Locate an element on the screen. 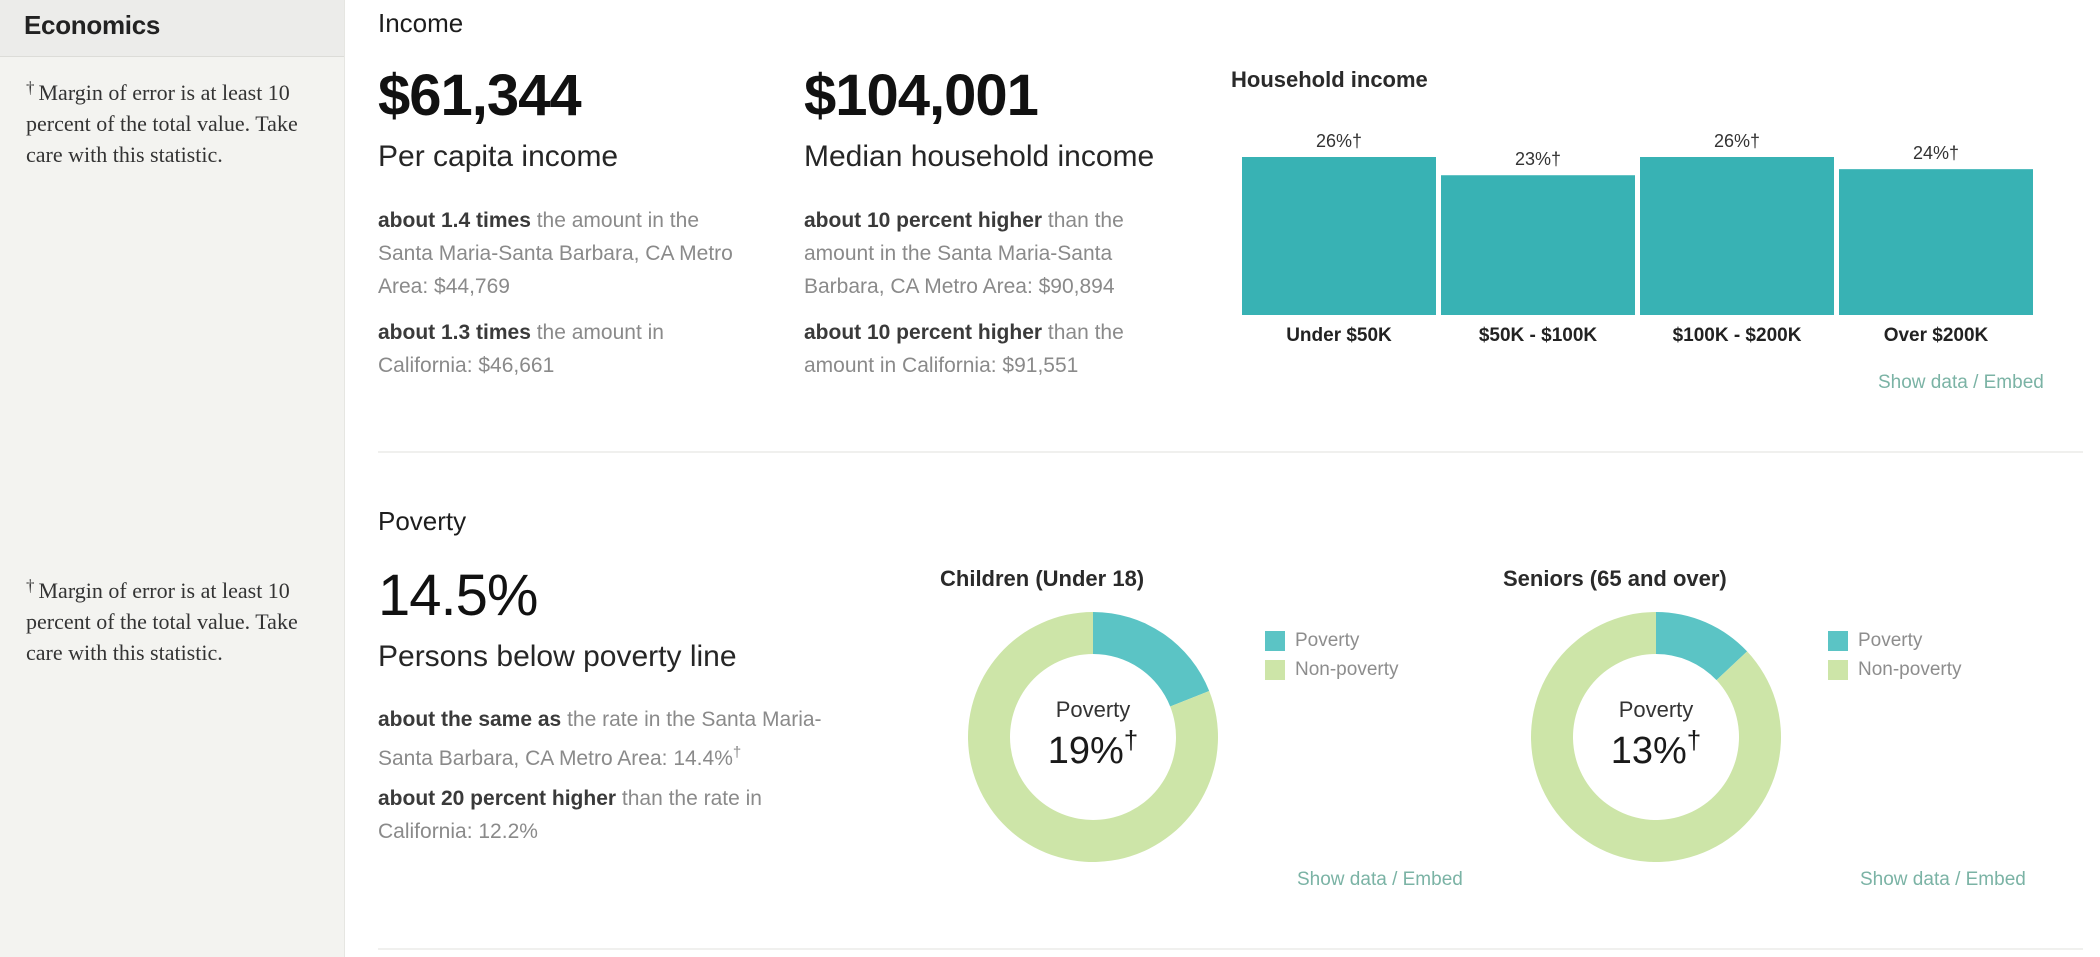 This screenshot has height=957, width=2100. bar-category-label: Over $200K is located at coordinates (1936, 335).